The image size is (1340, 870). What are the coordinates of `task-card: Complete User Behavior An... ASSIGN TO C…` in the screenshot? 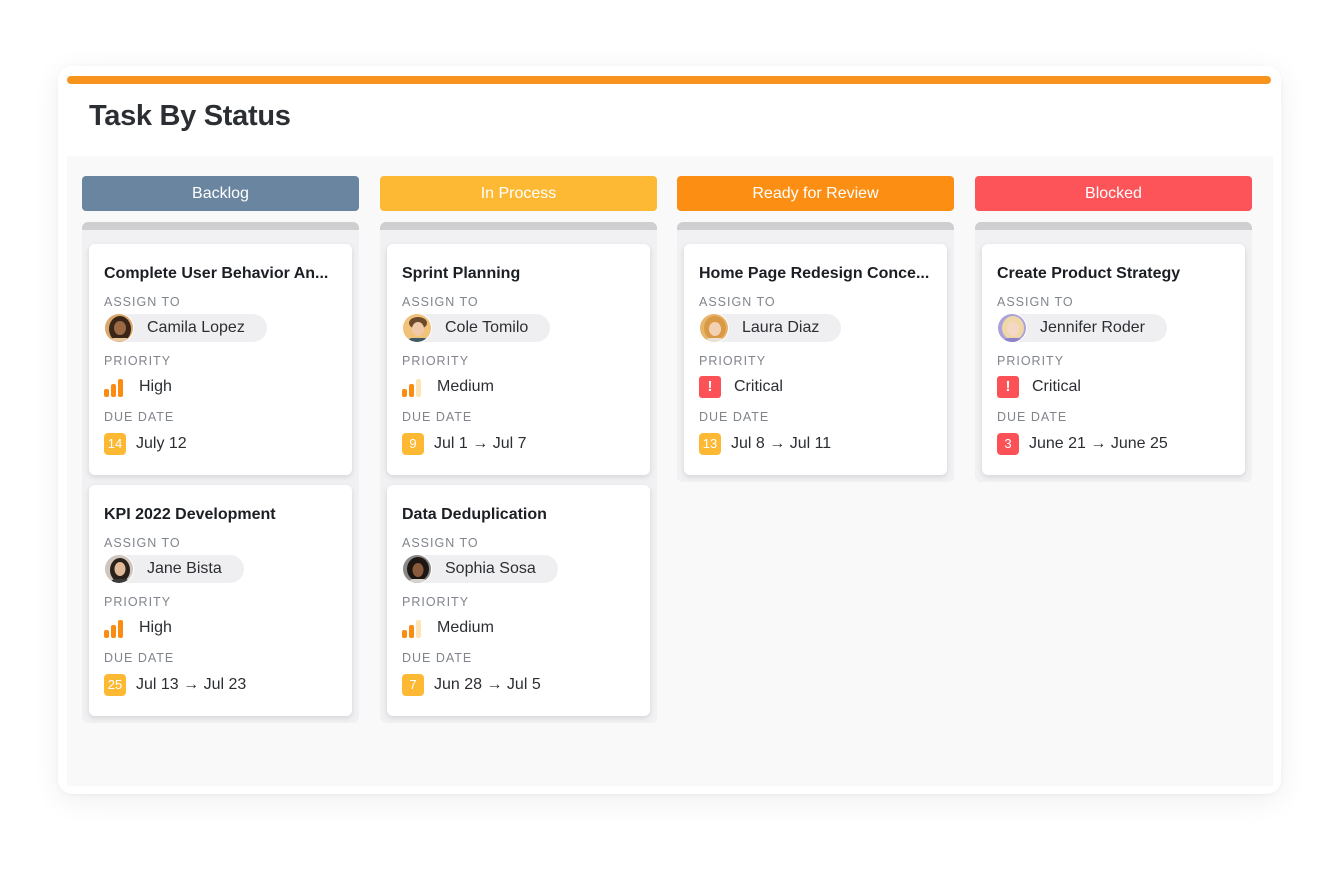 It's located at (220, 359).